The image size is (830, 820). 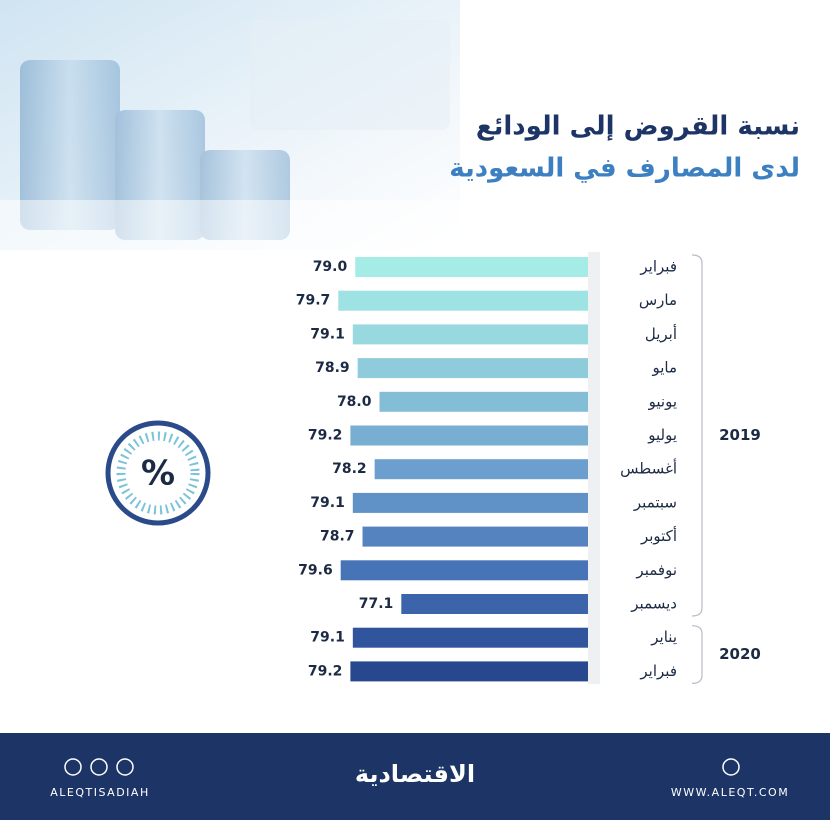 What do you see at coordinates (658, 535) in the screenshot?
I see `category-label: أكتوبر` at bounding box center [658, 535].